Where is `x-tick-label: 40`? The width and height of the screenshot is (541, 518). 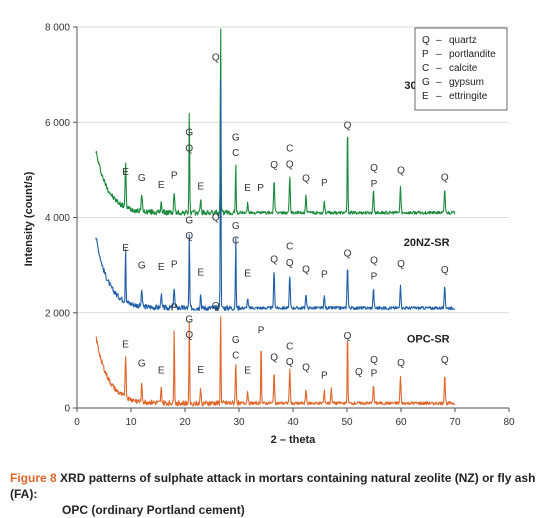
x-tick-label: 40 is located at coordinates (293, 422).